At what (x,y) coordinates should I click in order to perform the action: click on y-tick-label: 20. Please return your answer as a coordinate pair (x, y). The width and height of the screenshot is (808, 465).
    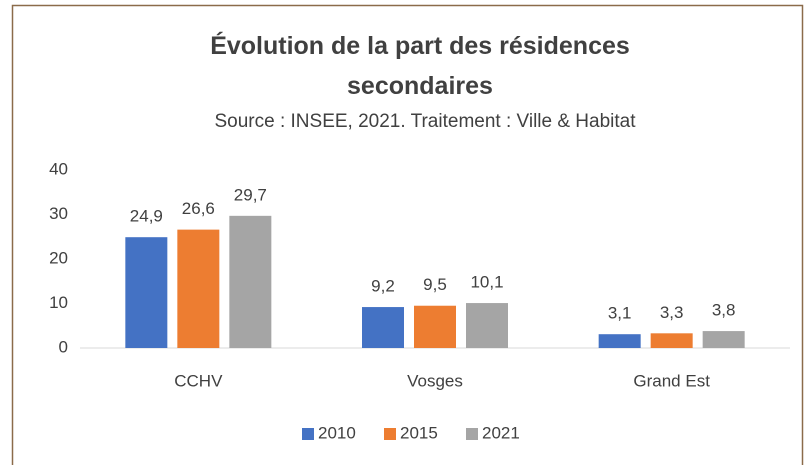
    Looking at the image, I should click on (58, 257).